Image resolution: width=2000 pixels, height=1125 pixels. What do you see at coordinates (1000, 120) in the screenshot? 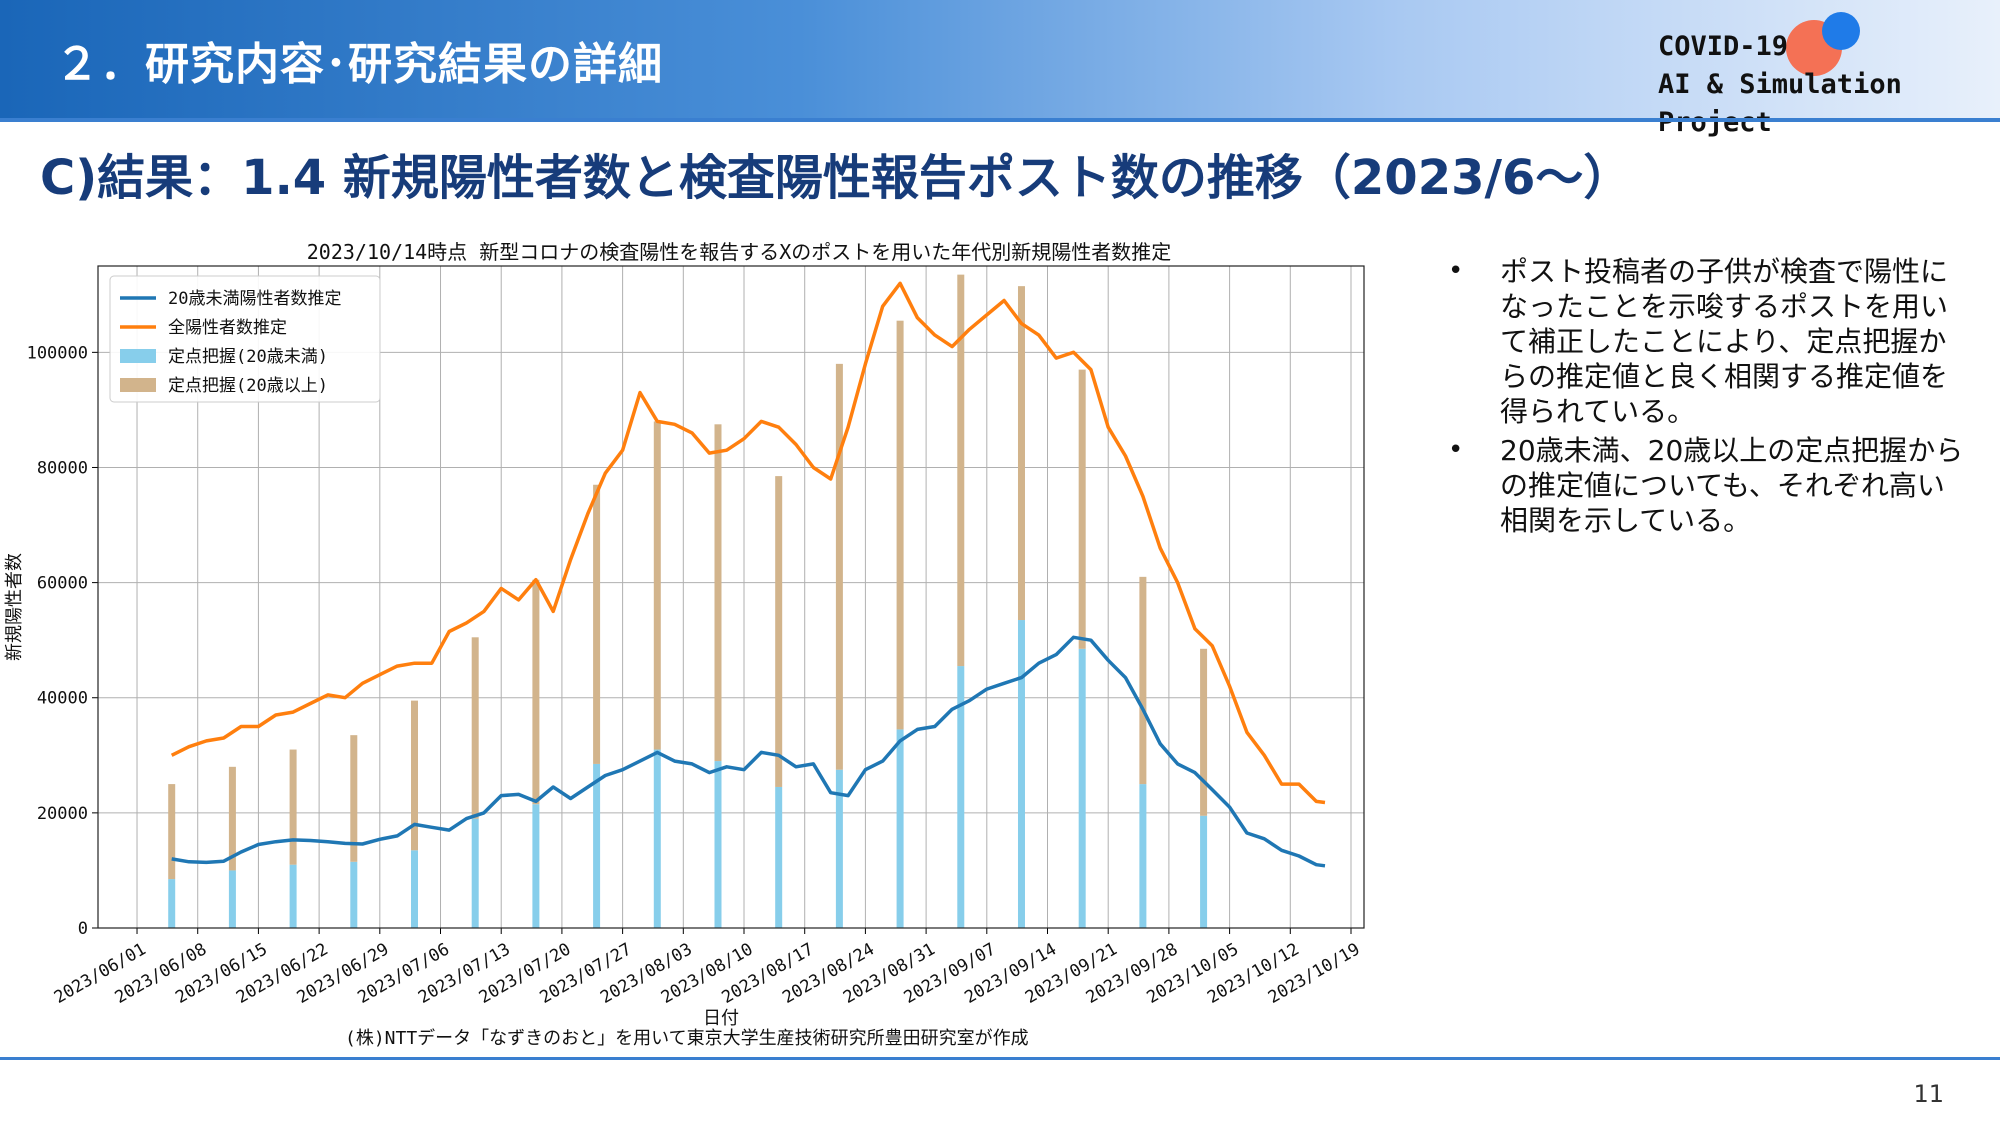
I see `header-divider` at bounding box center [1000, 120].